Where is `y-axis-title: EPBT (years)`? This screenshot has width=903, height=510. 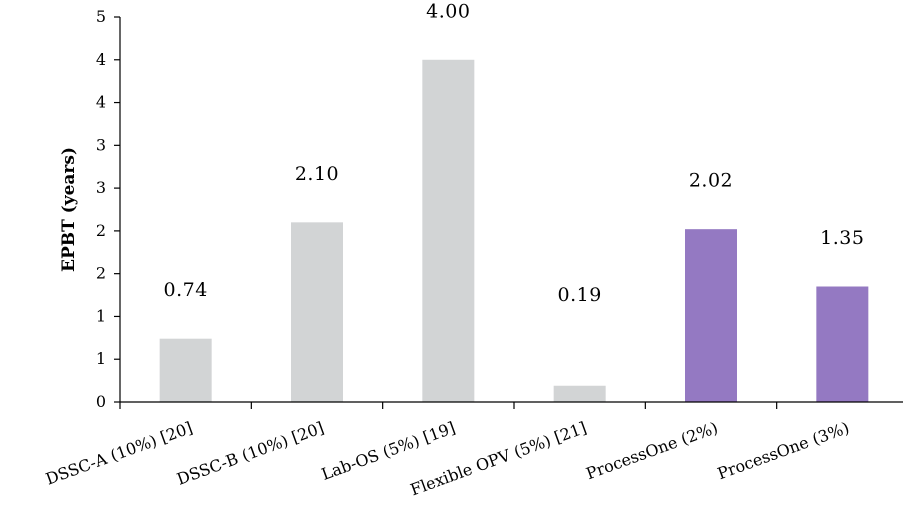 y-axis-title: EPBT (years) is located at coordinates (69, 209).